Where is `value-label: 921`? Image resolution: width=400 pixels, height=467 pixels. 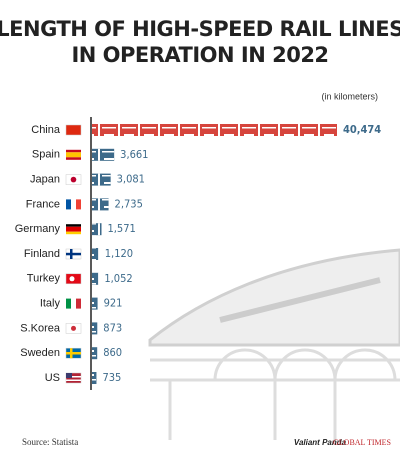
value-label: 921 is located at coordinates (113, 303).